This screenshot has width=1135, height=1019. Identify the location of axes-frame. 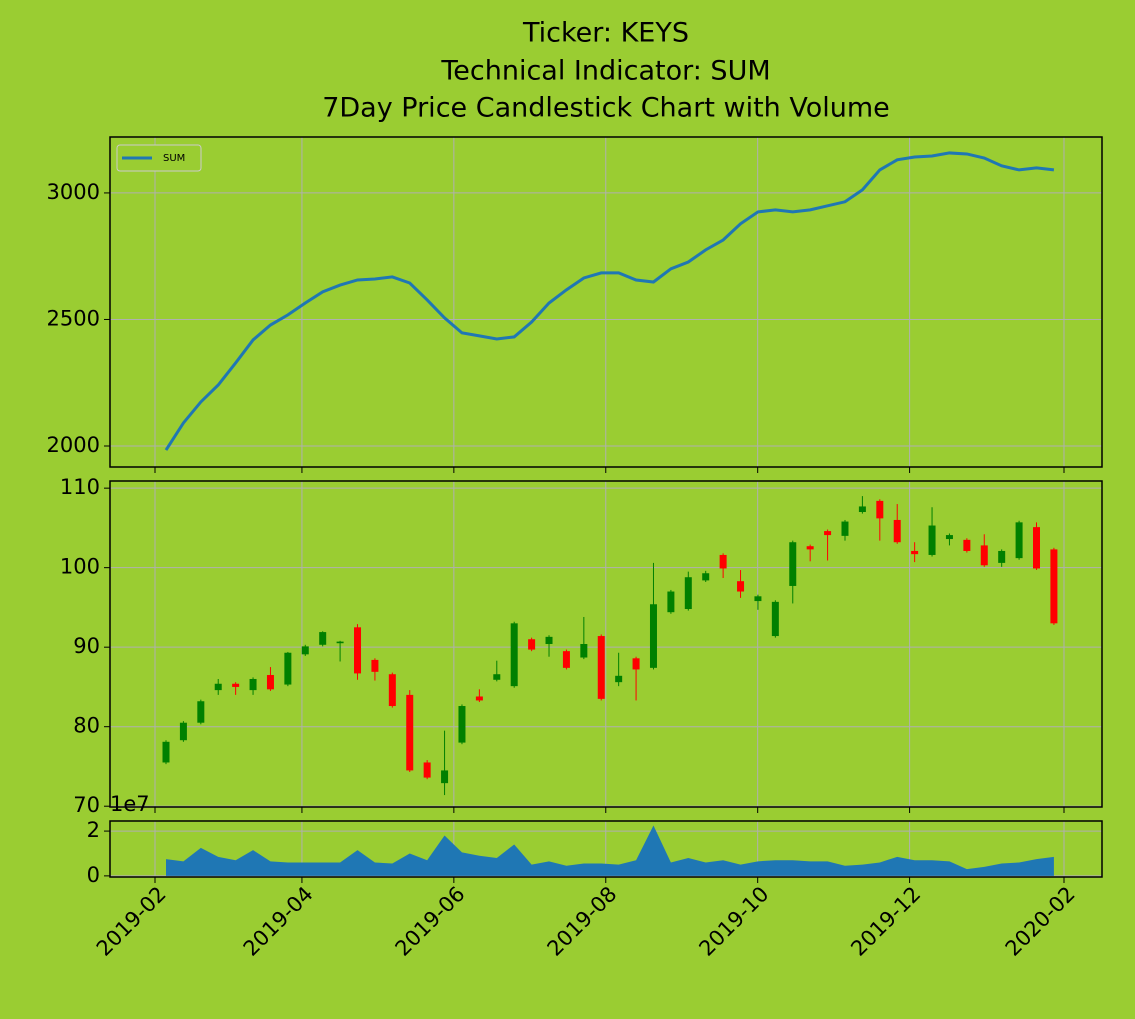
(606, 849).